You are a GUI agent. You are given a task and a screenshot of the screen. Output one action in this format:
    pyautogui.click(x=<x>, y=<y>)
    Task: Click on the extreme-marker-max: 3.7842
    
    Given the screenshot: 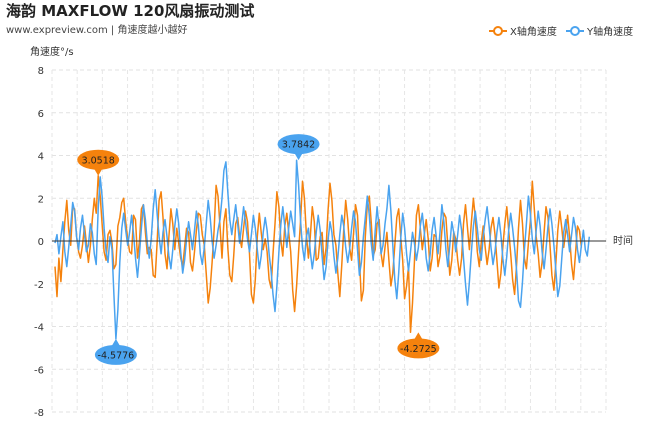 What is the action you would take?
    pyautogui.click(x=298, y=147)
    